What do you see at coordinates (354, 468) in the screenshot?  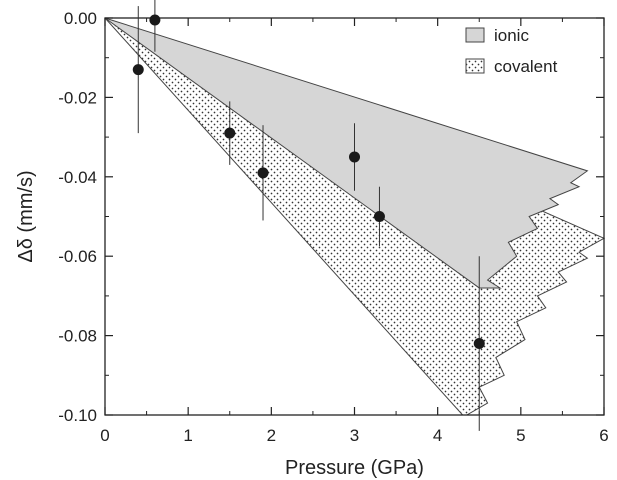 I see `x-axis-title: Pressure (GPa)` at bounding box center [354, 468].